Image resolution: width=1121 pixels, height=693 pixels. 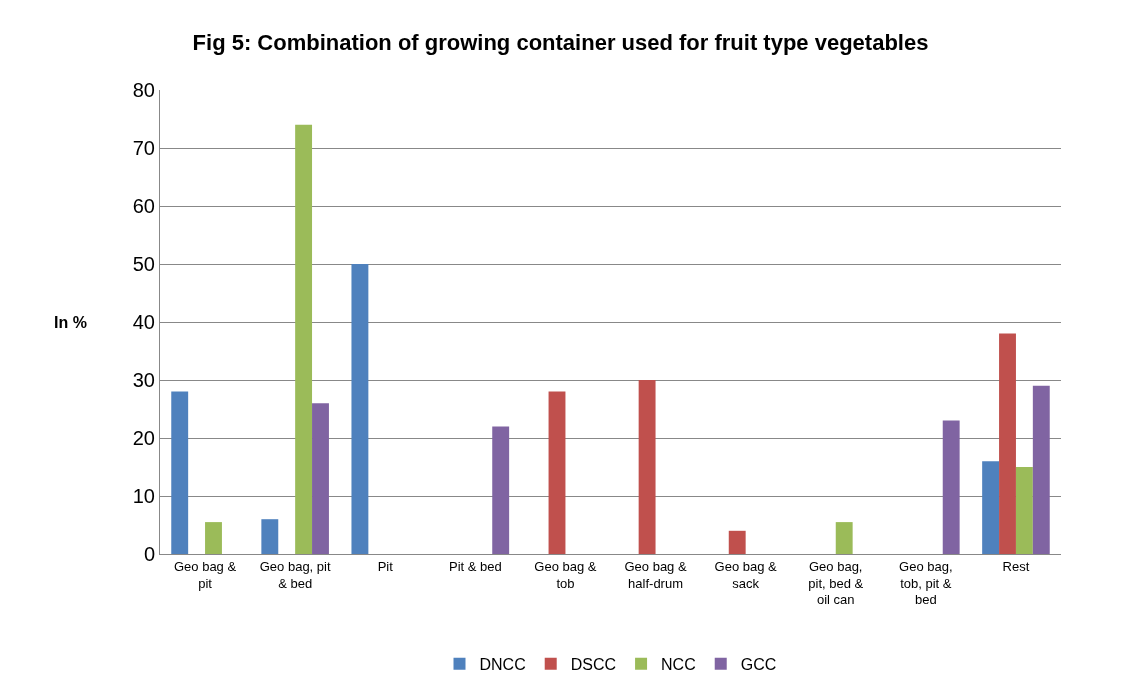 What do you see at coordinates (746, 574) in the screenshot?
I see `x-tick-label: Geo bag & sack` at bounding box center [746, 574].